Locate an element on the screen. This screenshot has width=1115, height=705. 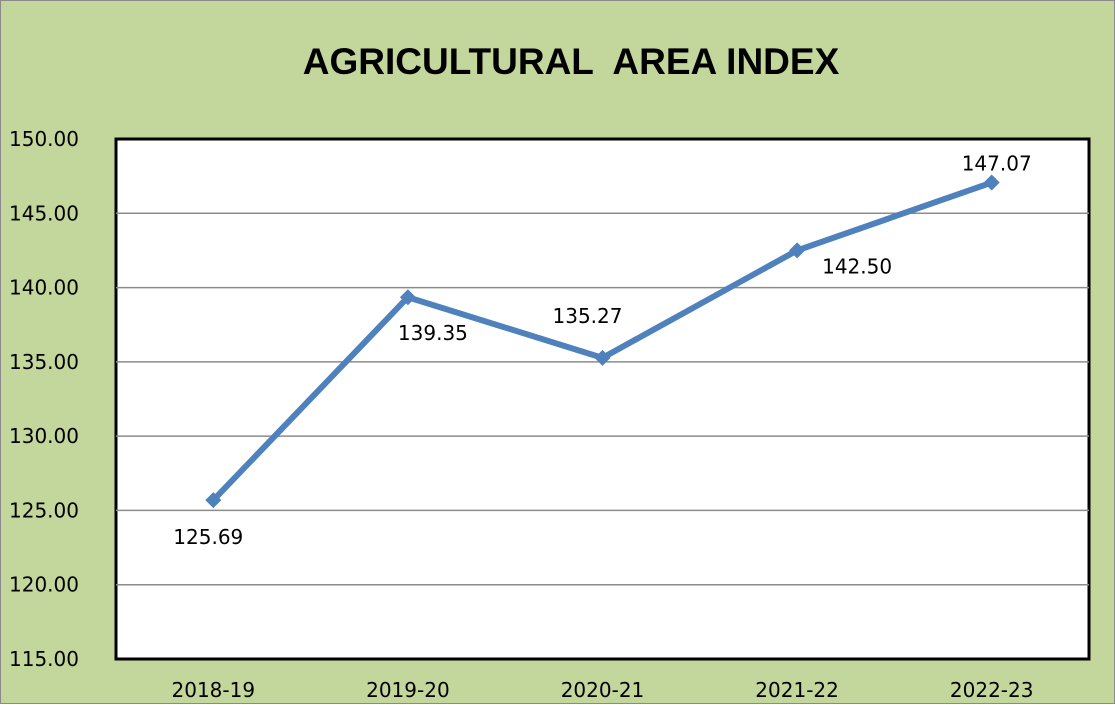
data-label: 139.35 is located at coordinates (433, 333).